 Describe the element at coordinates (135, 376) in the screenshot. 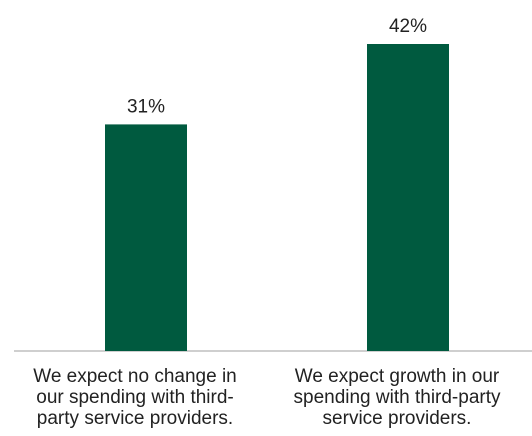

I see `category-label-line: We expect no change in` at that location.